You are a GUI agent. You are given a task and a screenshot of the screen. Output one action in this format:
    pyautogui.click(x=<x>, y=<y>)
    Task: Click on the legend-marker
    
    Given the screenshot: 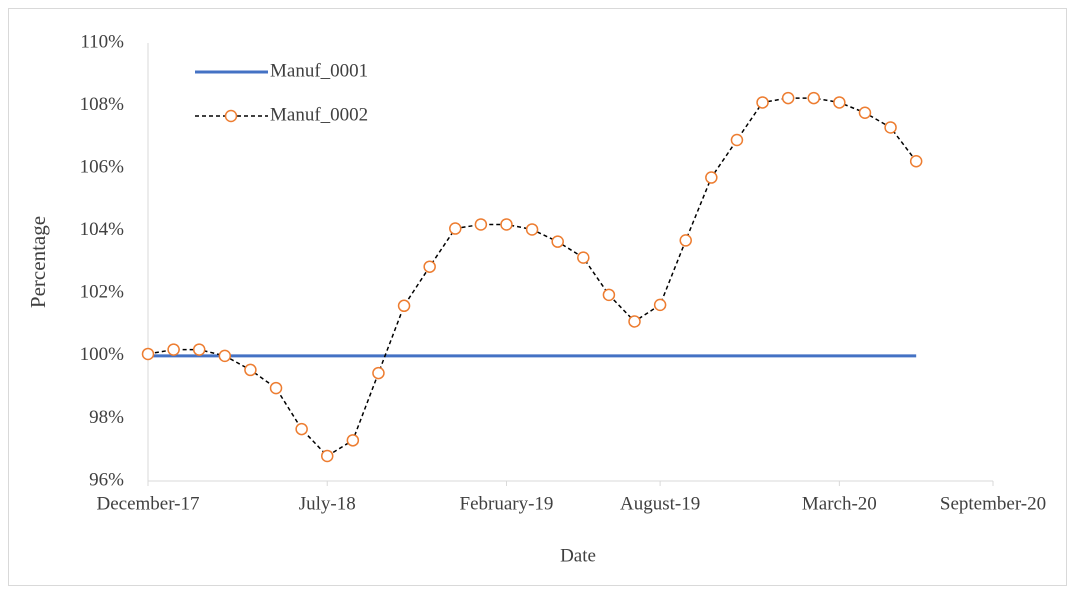 What is the action you would take?
    pyautogui.click(x=231, y=116)
    